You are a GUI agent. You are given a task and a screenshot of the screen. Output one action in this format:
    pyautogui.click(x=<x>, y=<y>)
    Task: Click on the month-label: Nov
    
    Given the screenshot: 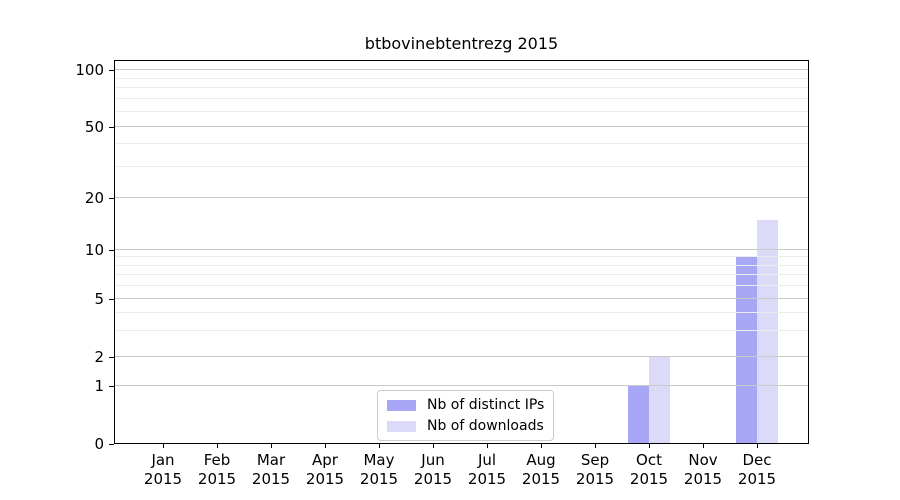 What is the action you would take?
    pyautogui.click(x=703, y=460)
    